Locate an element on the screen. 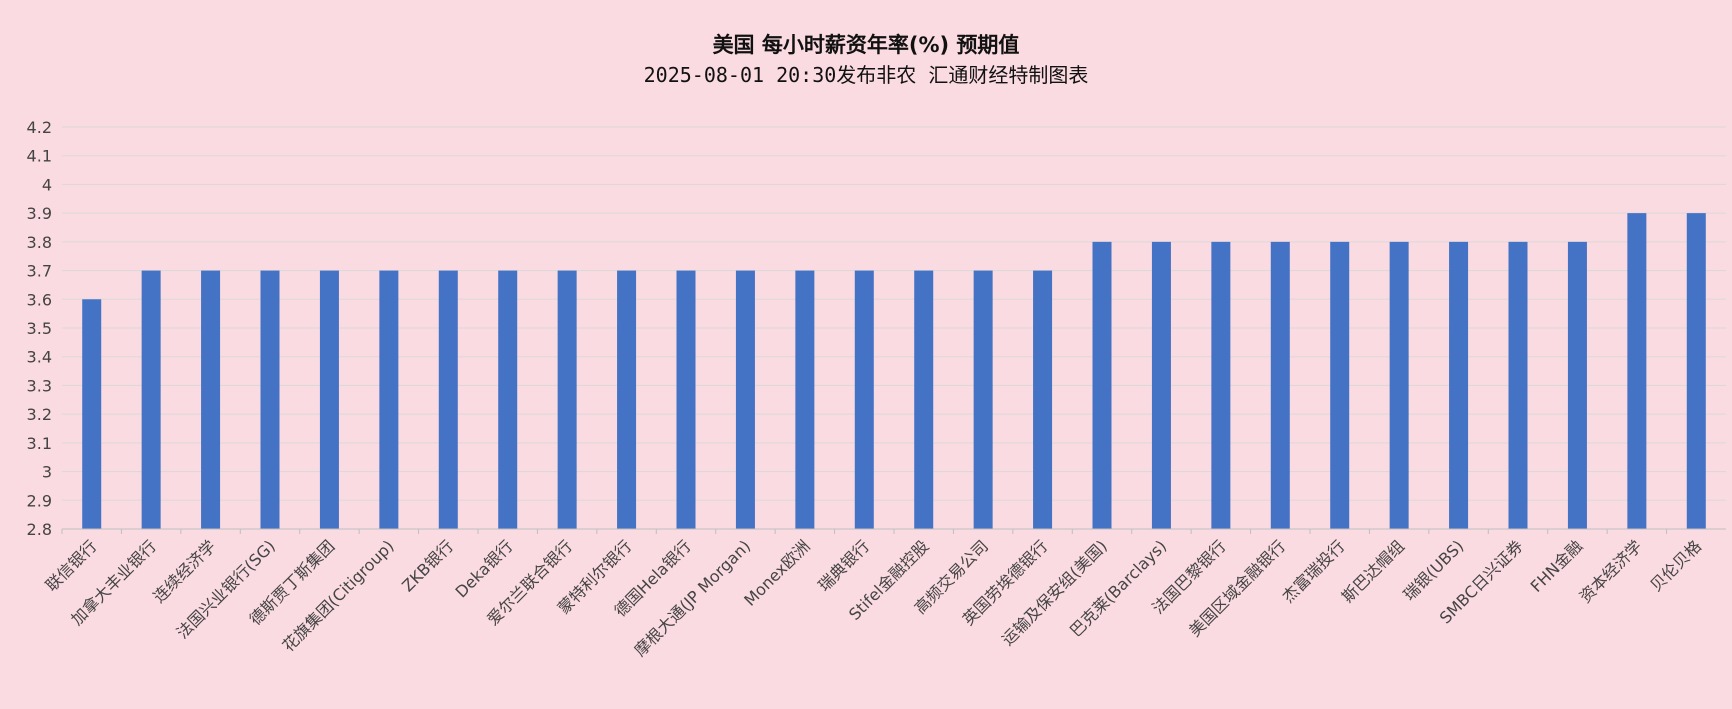 The width and height of the screenshot is (1732, 709). x-tick-label: 摩根大通(JP Morgan) is located at coordinates (693, 598).